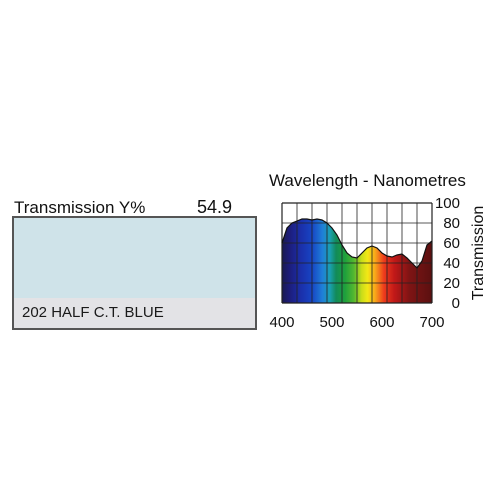 Image resolution: width=500 pixels, height=500 pixels. Describe the element at coordinates (451, 283) in the screenshot. I see `y-tick-label: 20` at that location.